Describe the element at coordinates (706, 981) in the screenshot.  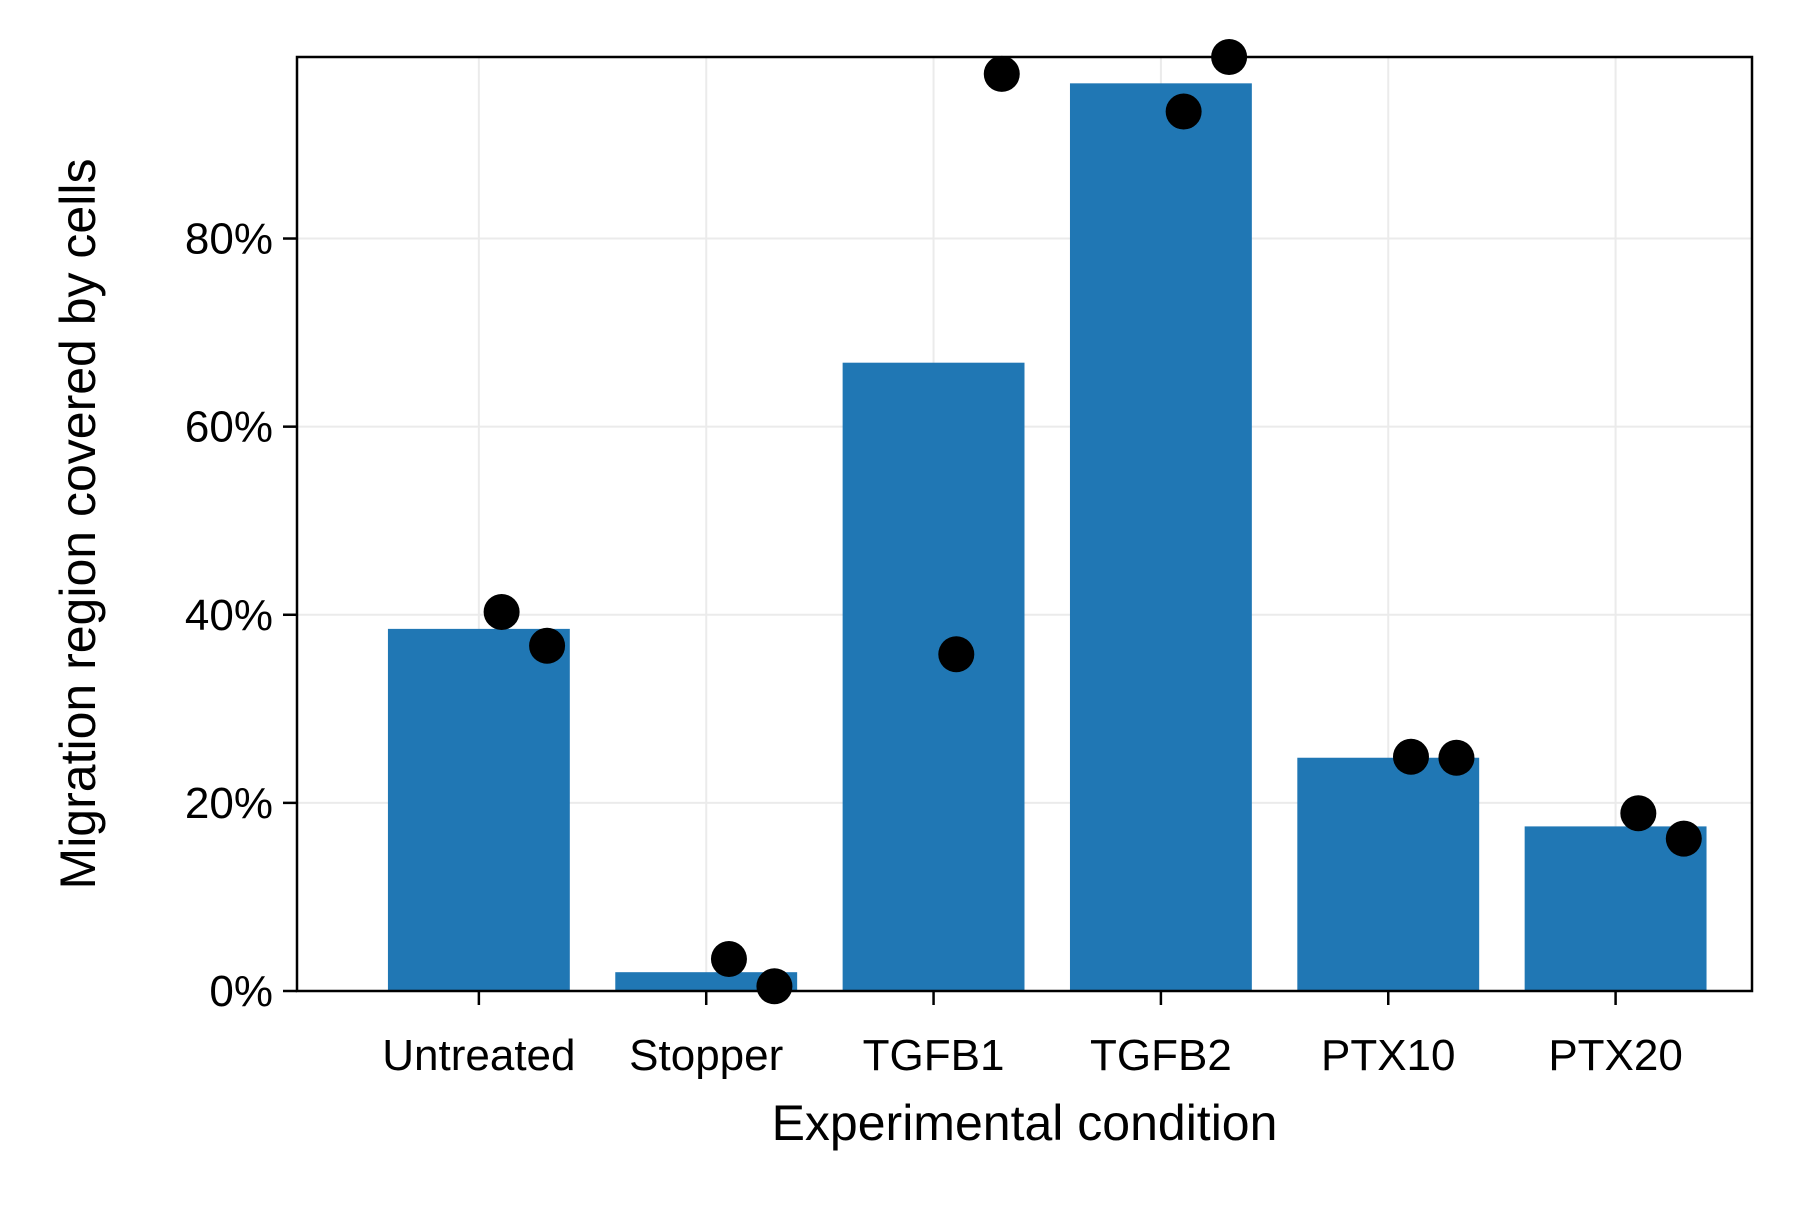
I see `bar-stopper` at that location.